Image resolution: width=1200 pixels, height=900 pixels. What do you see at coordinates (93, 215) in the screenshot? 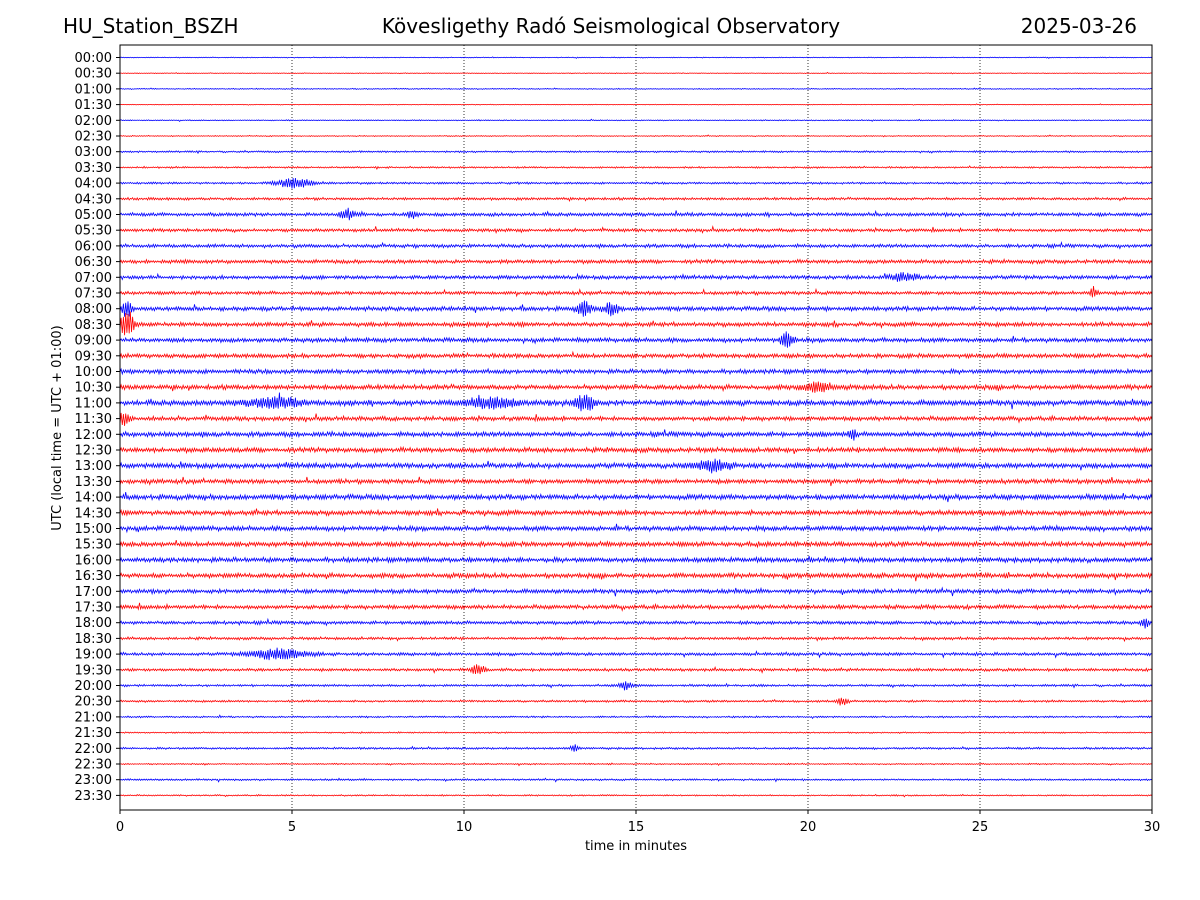
I see `y-tick-label: 05:00` at bounding box center [93, 215].